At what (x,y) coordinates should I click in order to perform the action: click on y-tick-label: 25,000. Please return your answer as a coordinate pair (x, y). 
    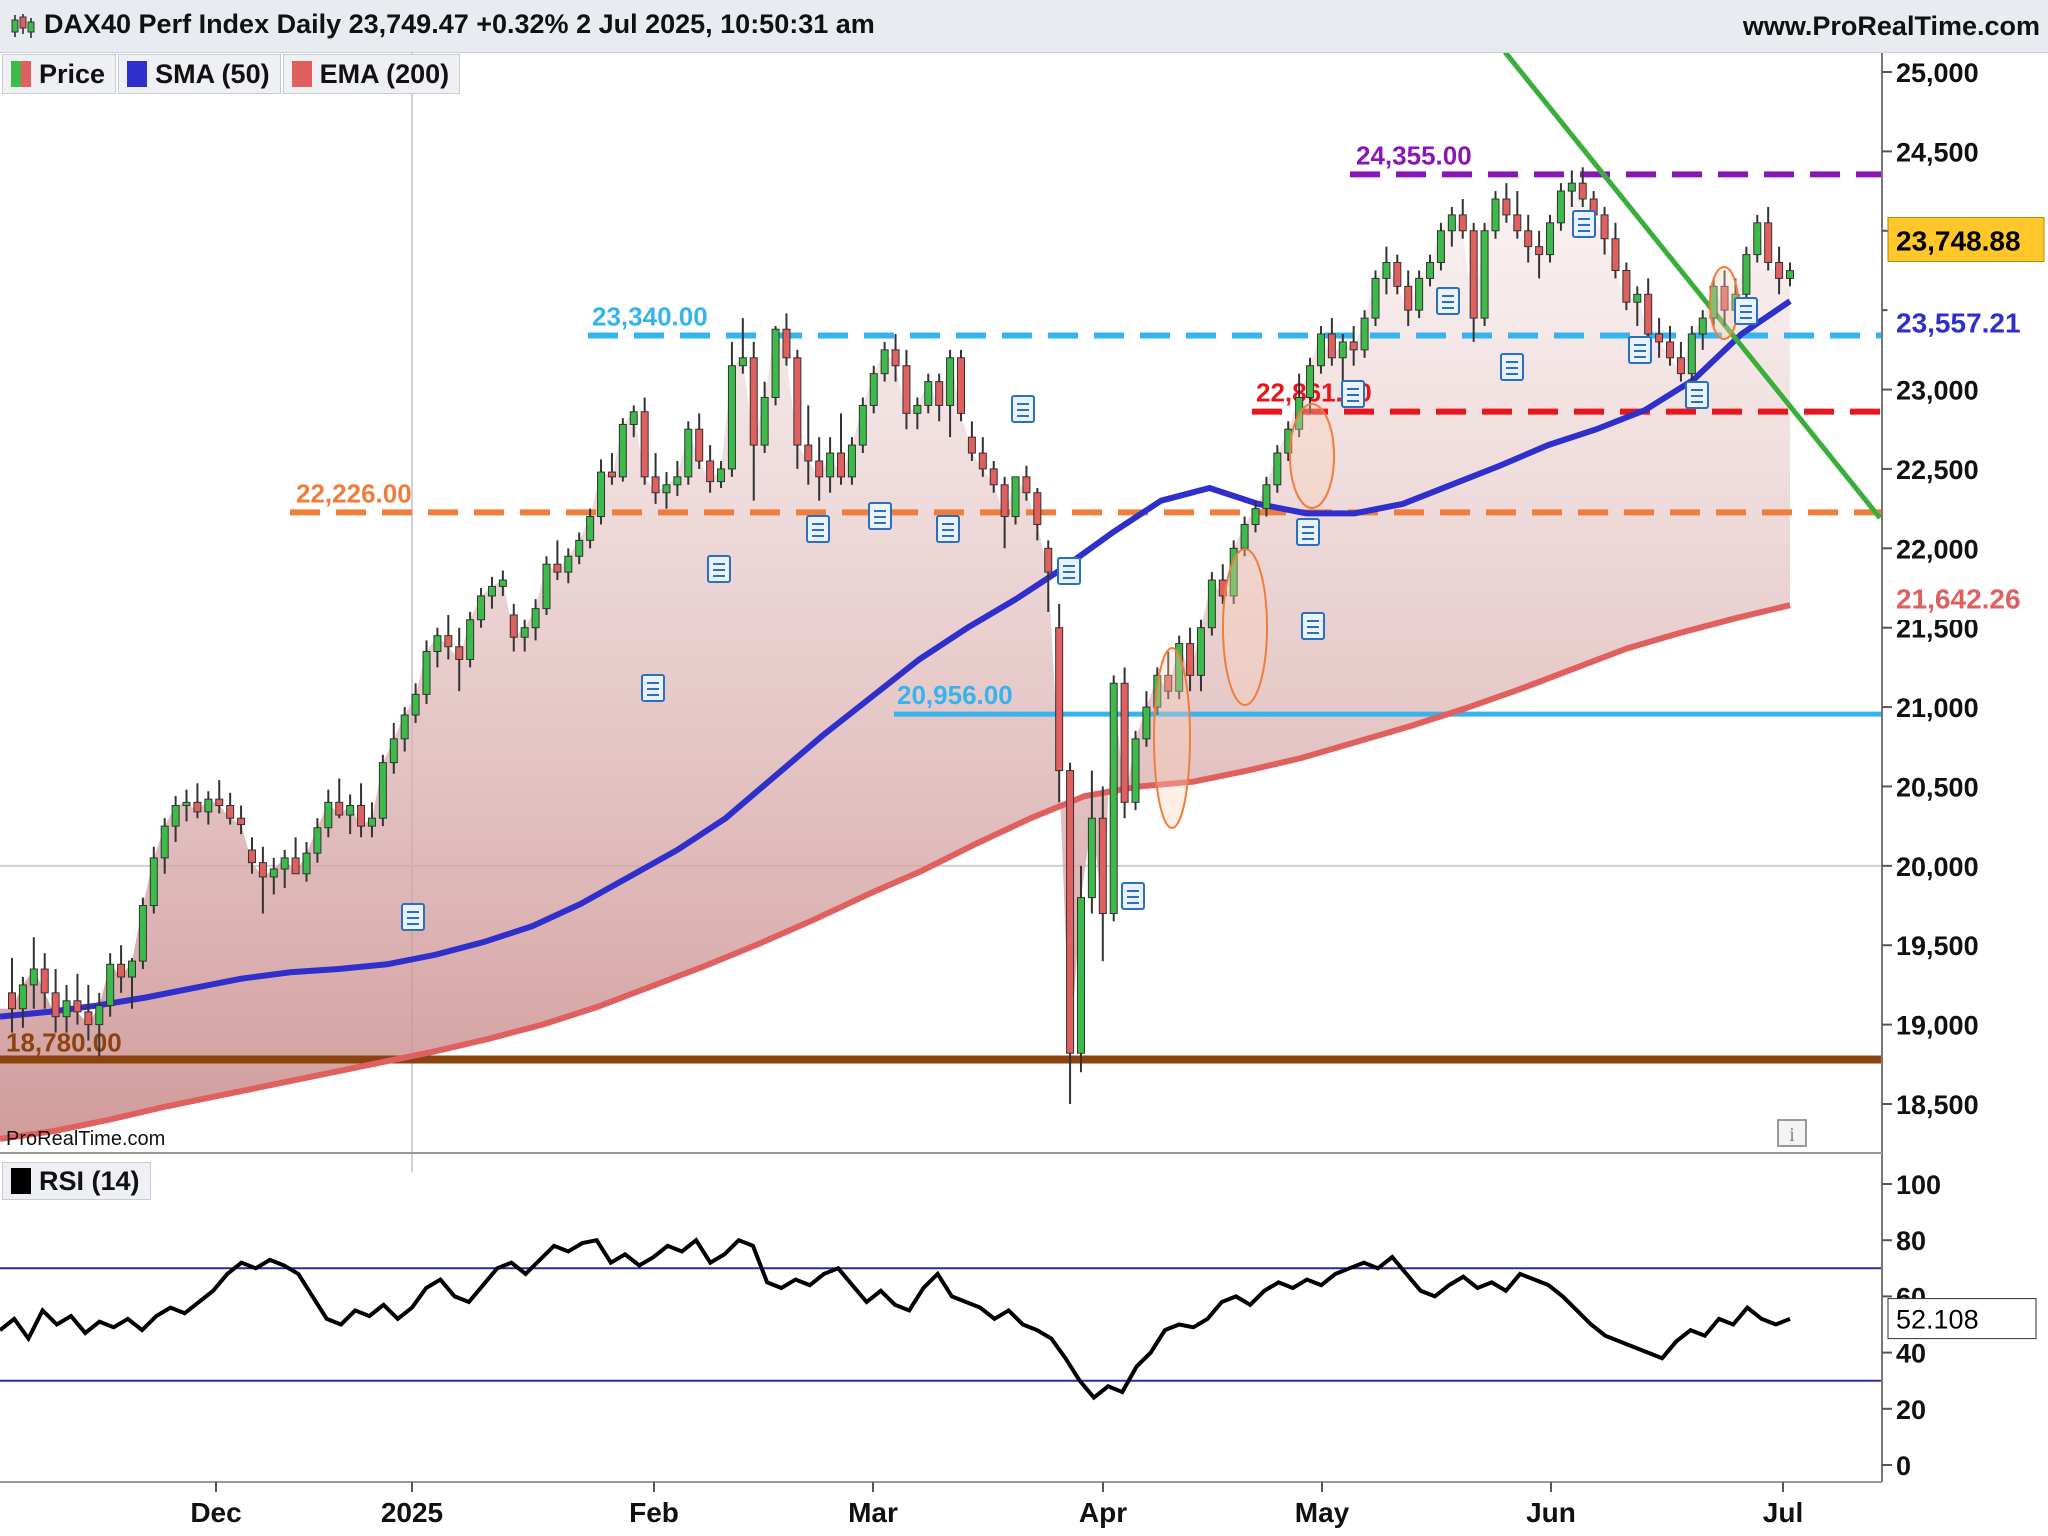
    Looking at the image, I should click on (1937, 73).